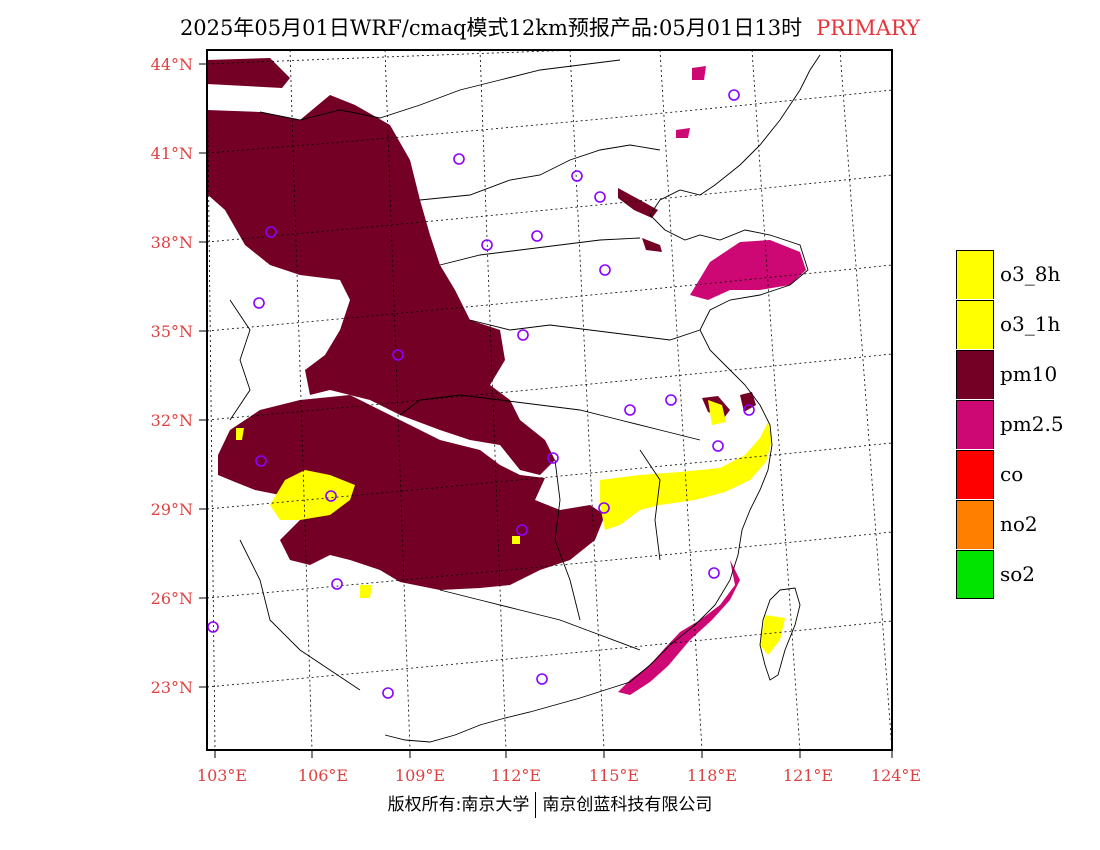 The height and width of the screenshot is (850, 1100). What do you see at coordinates (172, 64) in the screenshot?
I see `lat-label: 44°N` at bounding box center [172, 64].